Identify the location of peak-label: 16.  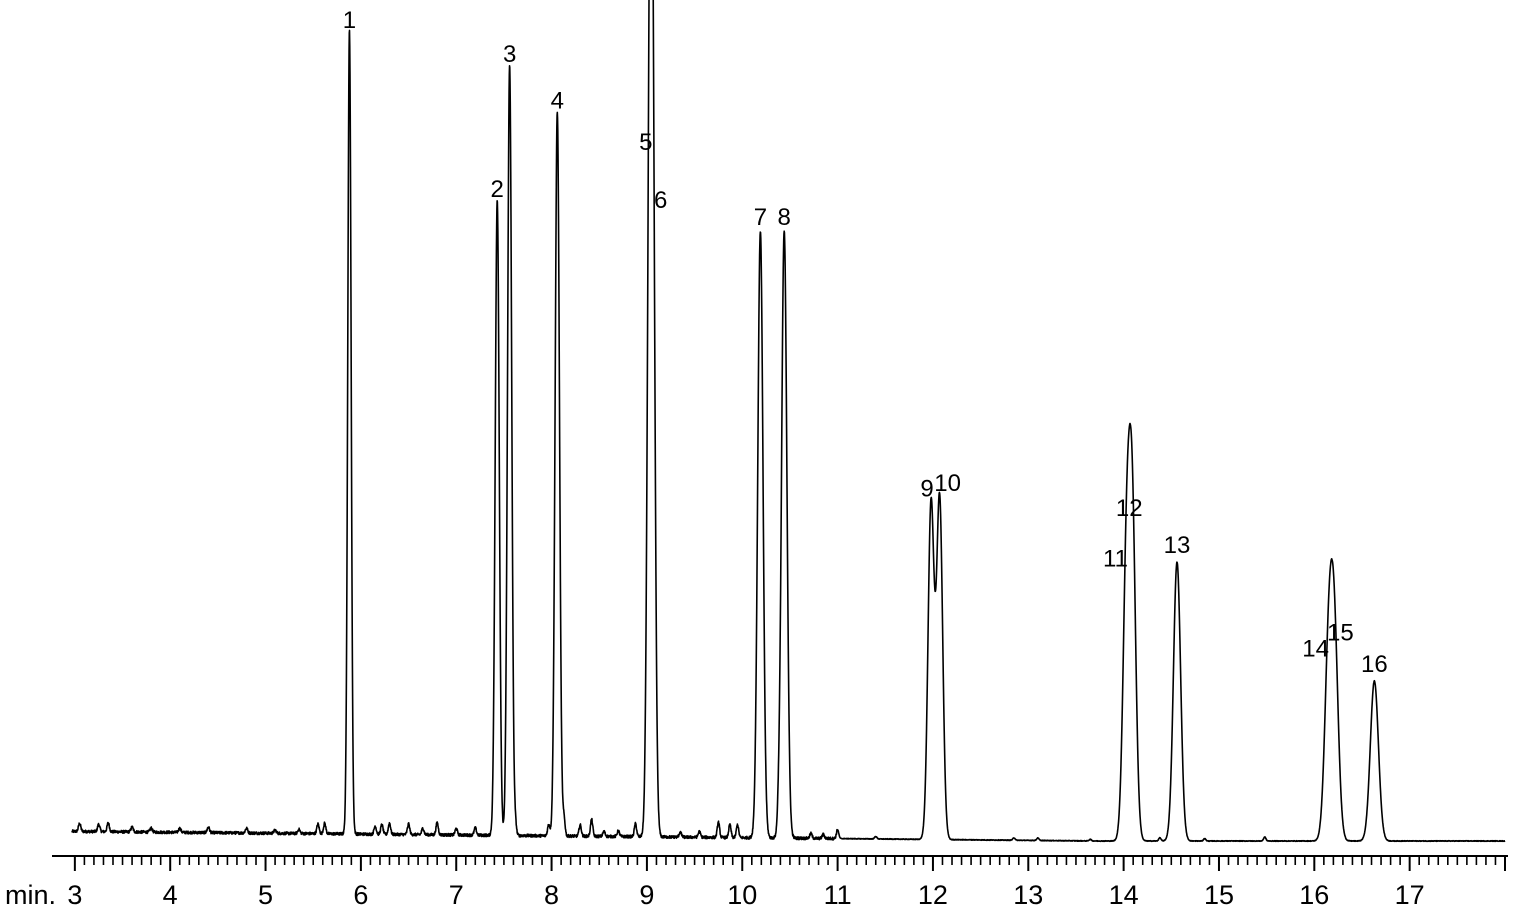
(1374, 664).